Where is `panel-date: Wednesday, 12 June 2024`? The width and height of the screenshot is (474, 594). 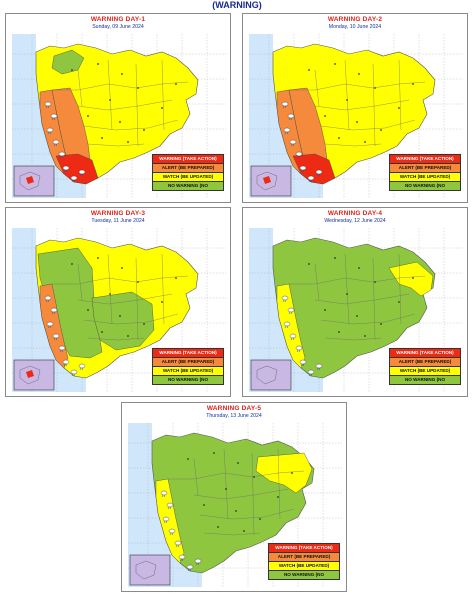
panel-date: Wednesday, 12 June 2024 is located at coordinates (355, 221).